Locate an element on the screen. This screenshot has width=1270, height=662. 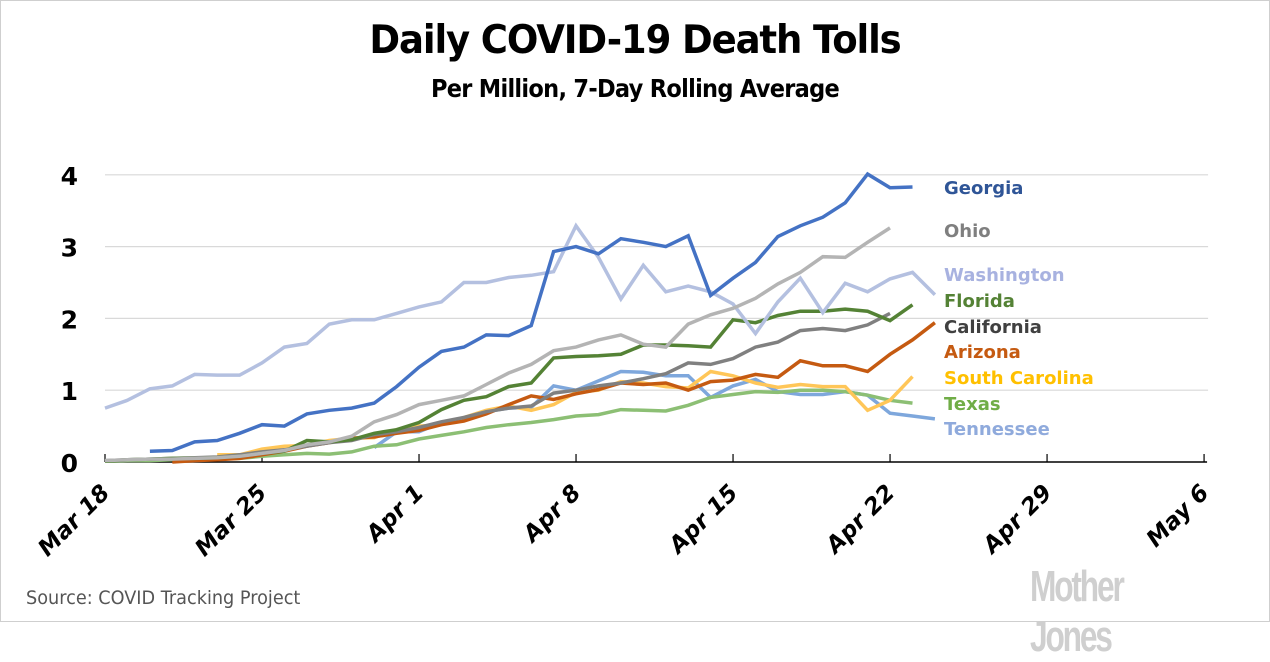
y-tick-label: 1 is located at coordinates (69, 391).